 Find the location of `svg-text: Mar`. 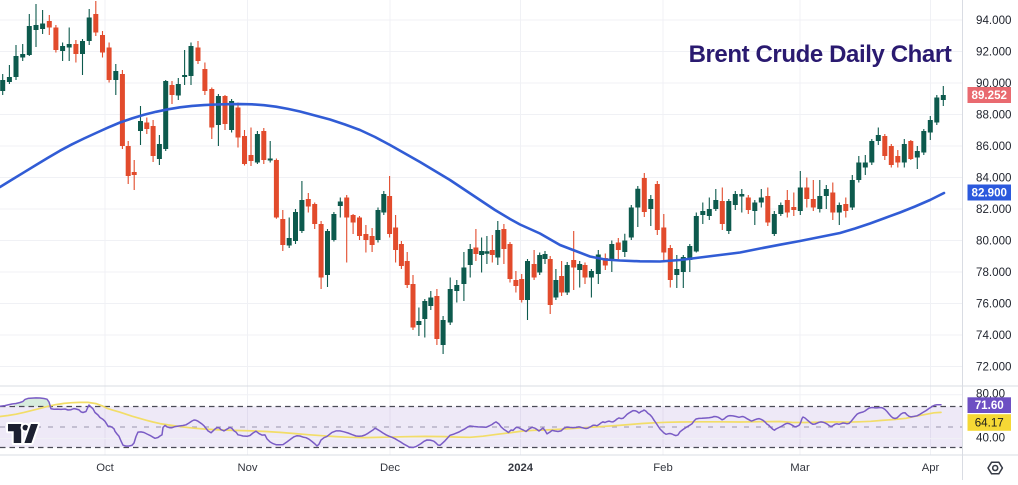

svg-text: Mar is located at coordinates (800, 468).